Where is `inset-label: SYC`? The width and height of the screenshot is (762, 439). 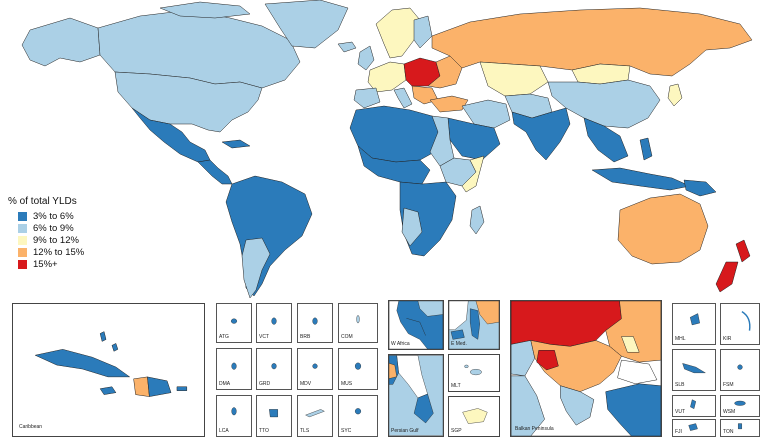 inset-label: SYC is located at coordinates (346, 431).